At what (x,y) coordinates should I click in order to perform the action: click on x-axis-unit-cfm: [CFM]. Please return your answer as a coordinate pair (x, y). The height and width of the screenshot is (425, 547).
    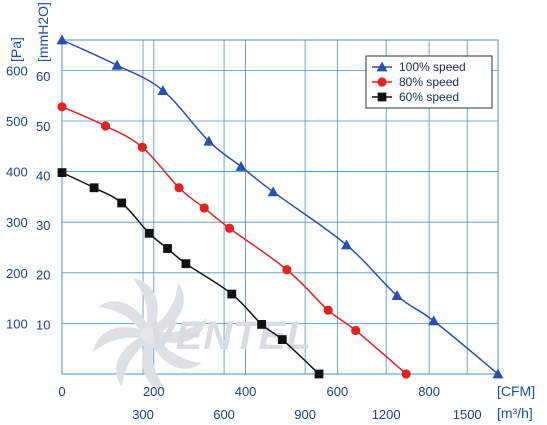
    Looking at the image, I should click on (516, 391).